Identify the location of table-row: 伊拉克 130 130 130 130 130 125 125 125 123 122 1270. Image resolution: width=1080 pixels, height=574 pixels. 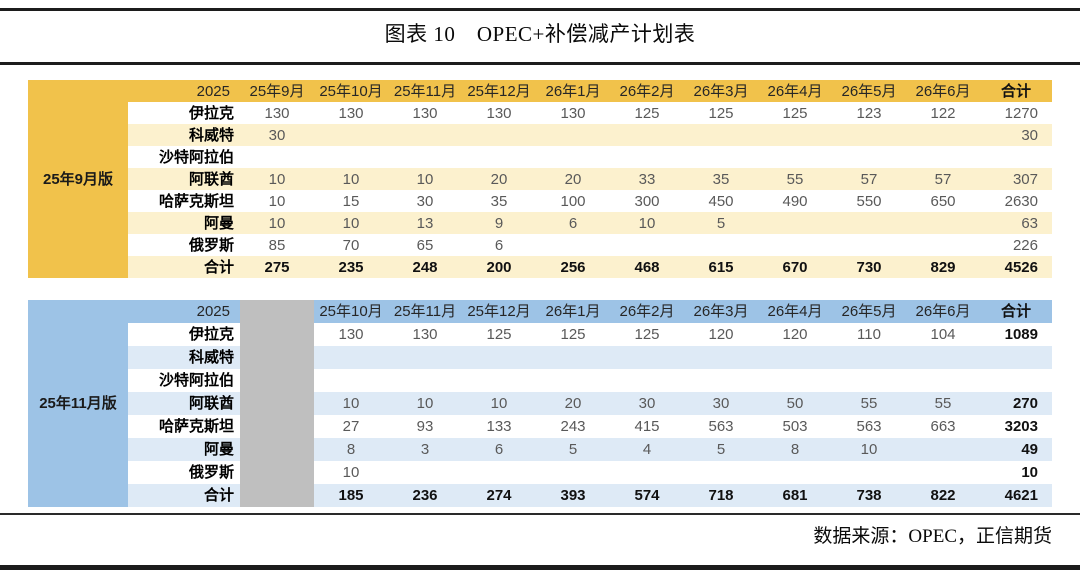
(540, 113).